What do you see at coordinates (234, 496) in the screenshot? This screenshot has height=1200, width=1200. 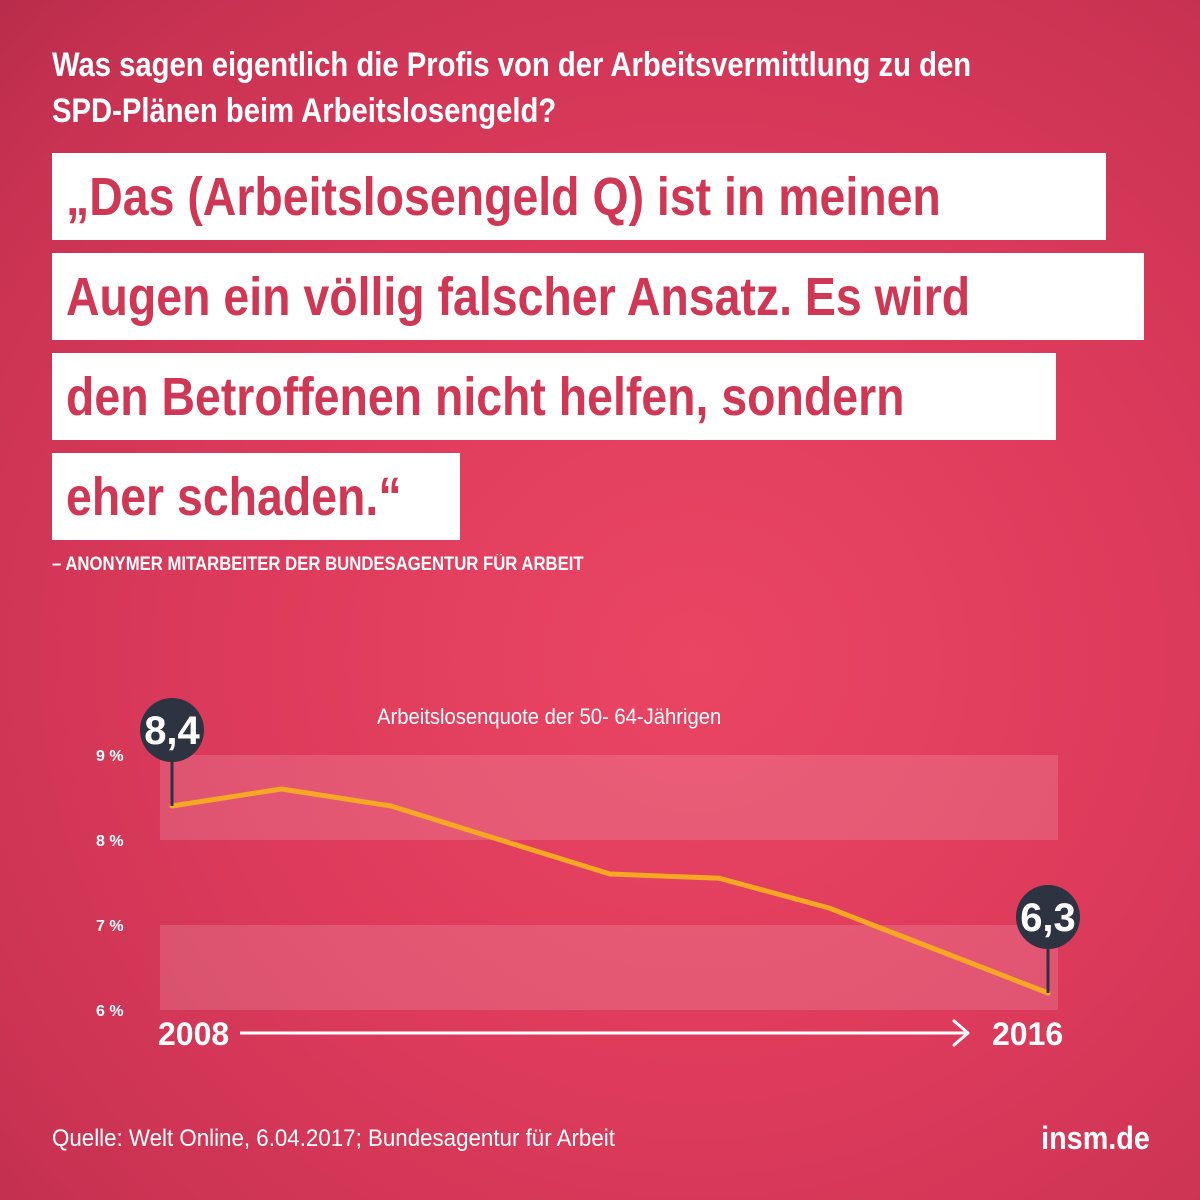 I see `quote-line-4-text: eher schaden.“` at bounding box center [234, 496].